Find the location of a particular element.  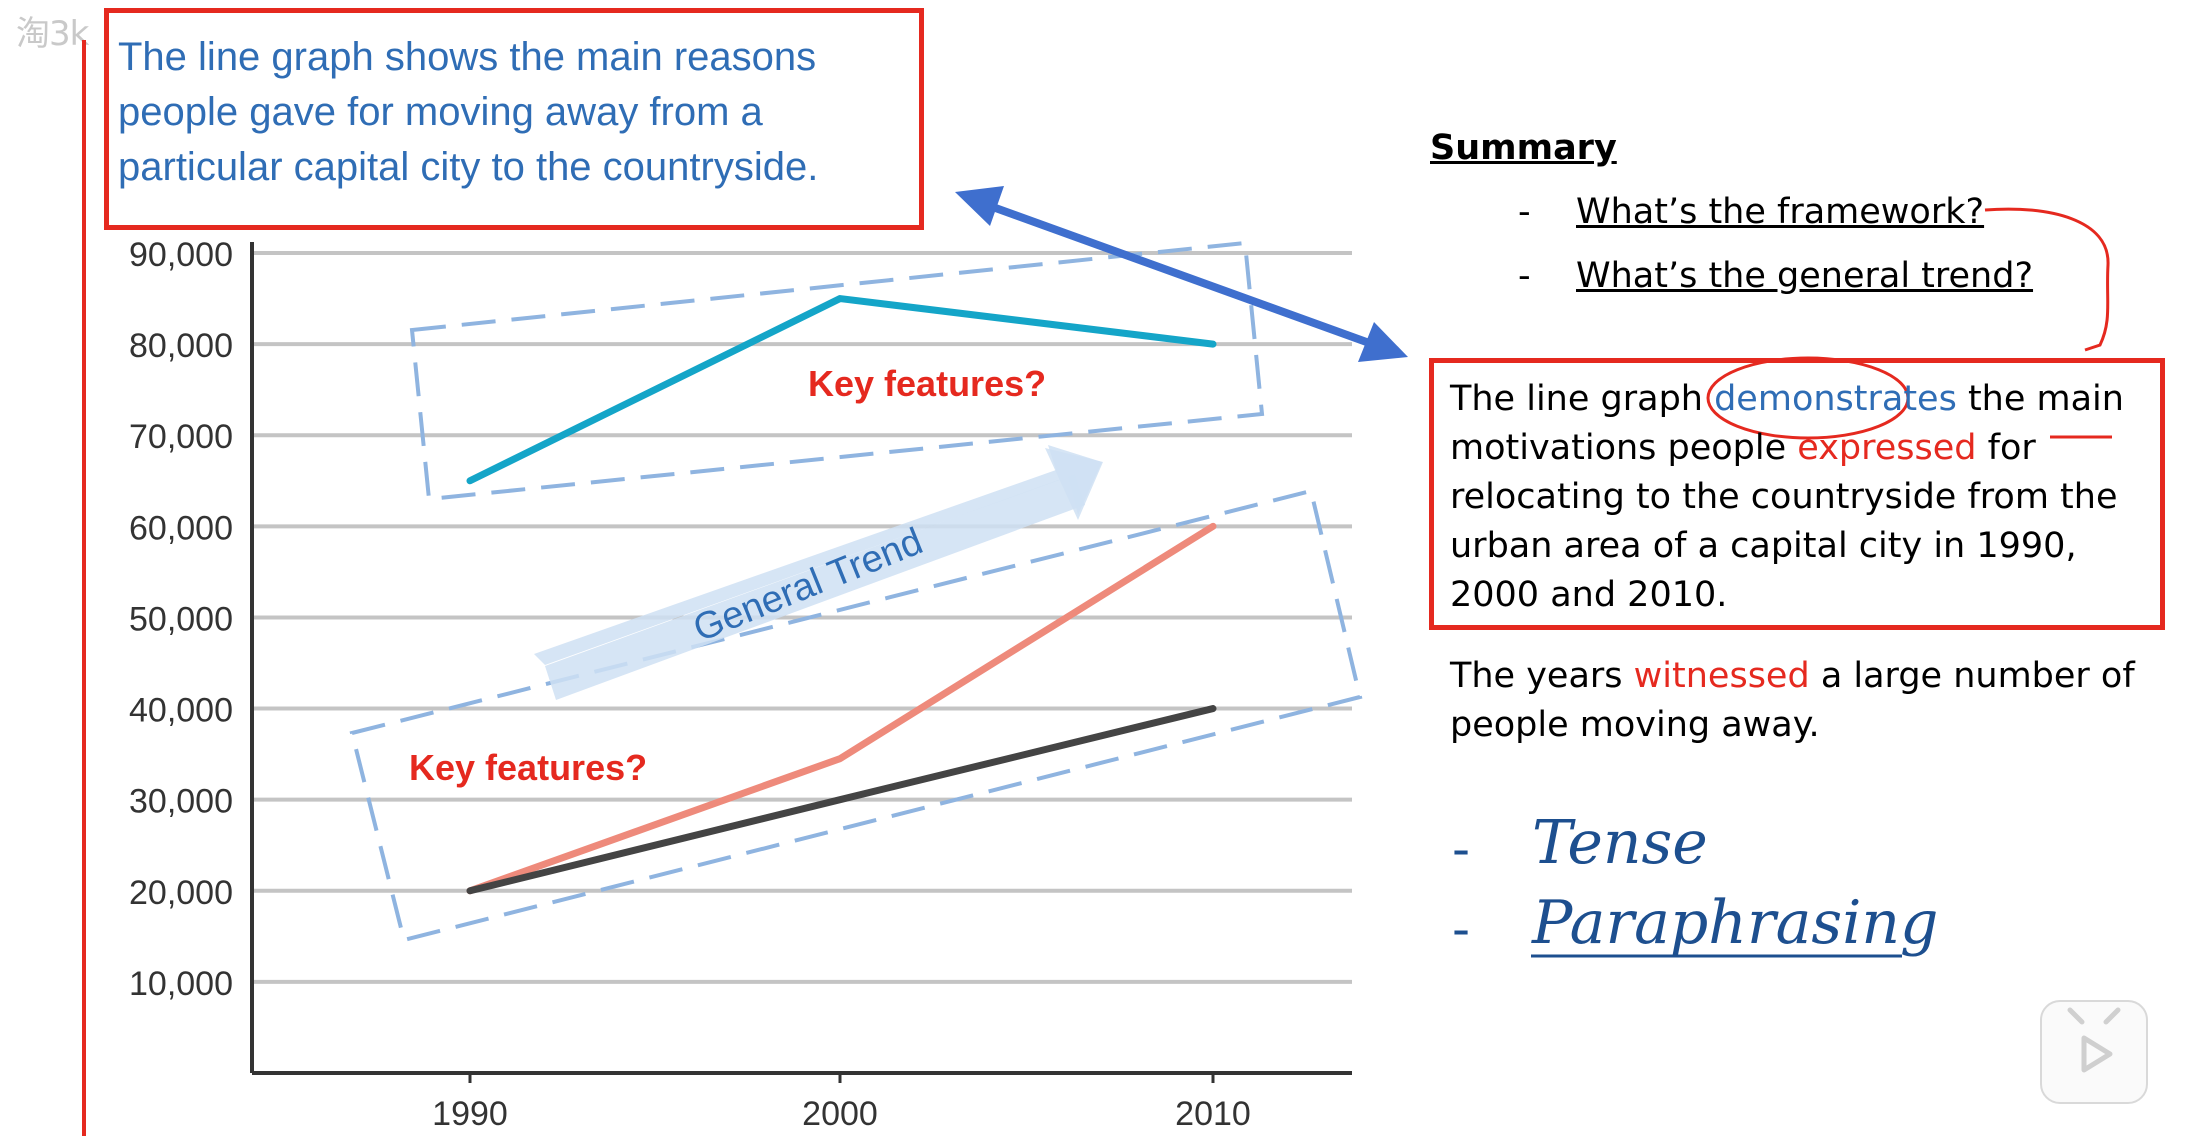

x-tick-label: 2010 is located at coordinates (1213, 1114).